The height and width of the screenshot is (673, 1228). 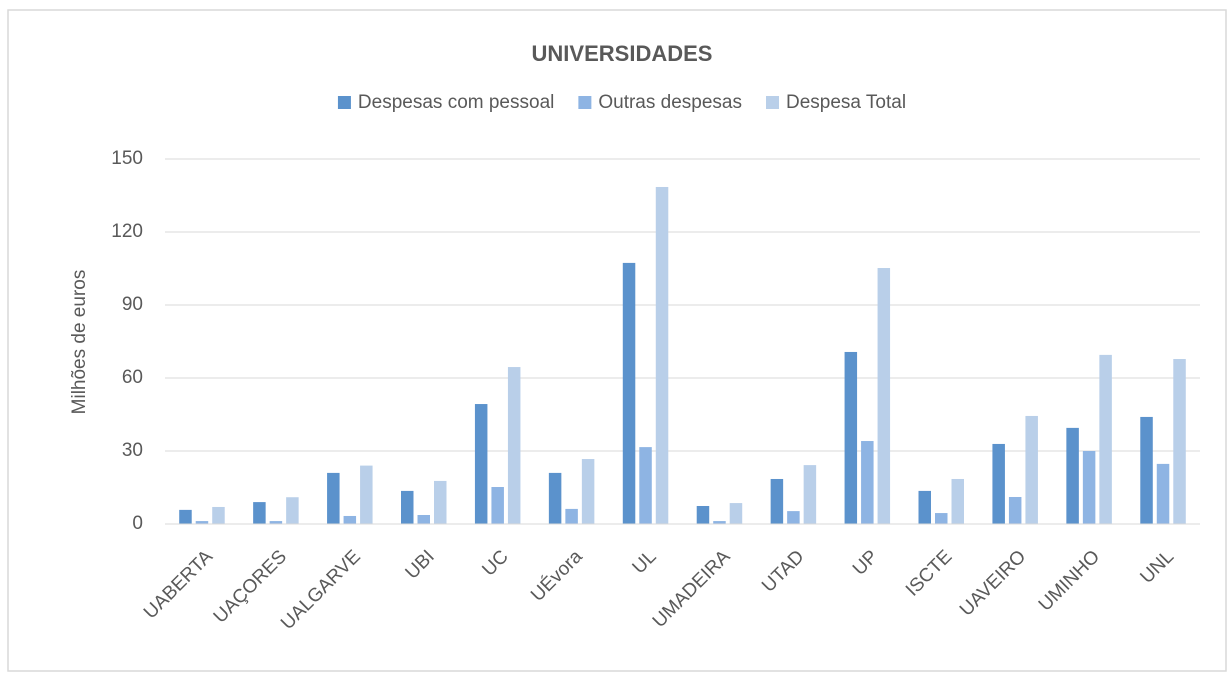 What do you see at coordinates (132, 450) in the screenshot?
I see `y-tick-label: 30` at bounding box center [132, 450].